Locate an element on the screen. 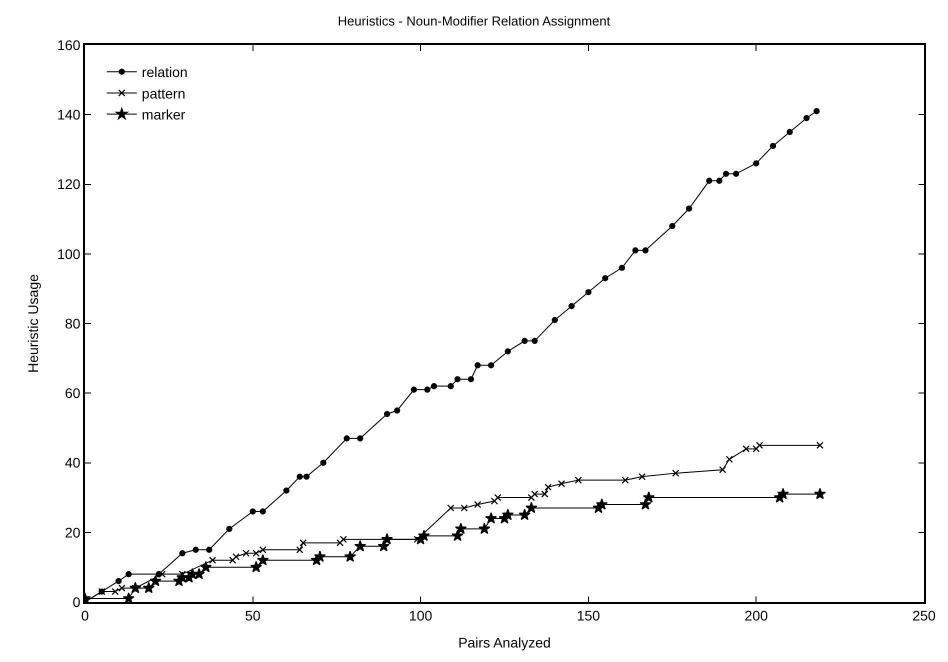 The width and height of the screenshot is (948, 662). y-tick-label: 120 is located at coordinates (69, 184).